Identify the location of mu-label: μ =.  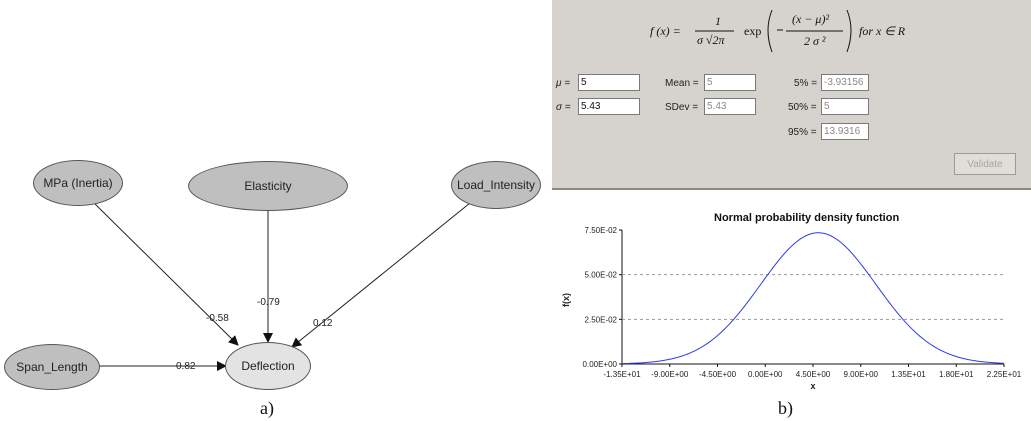
(563, 83).